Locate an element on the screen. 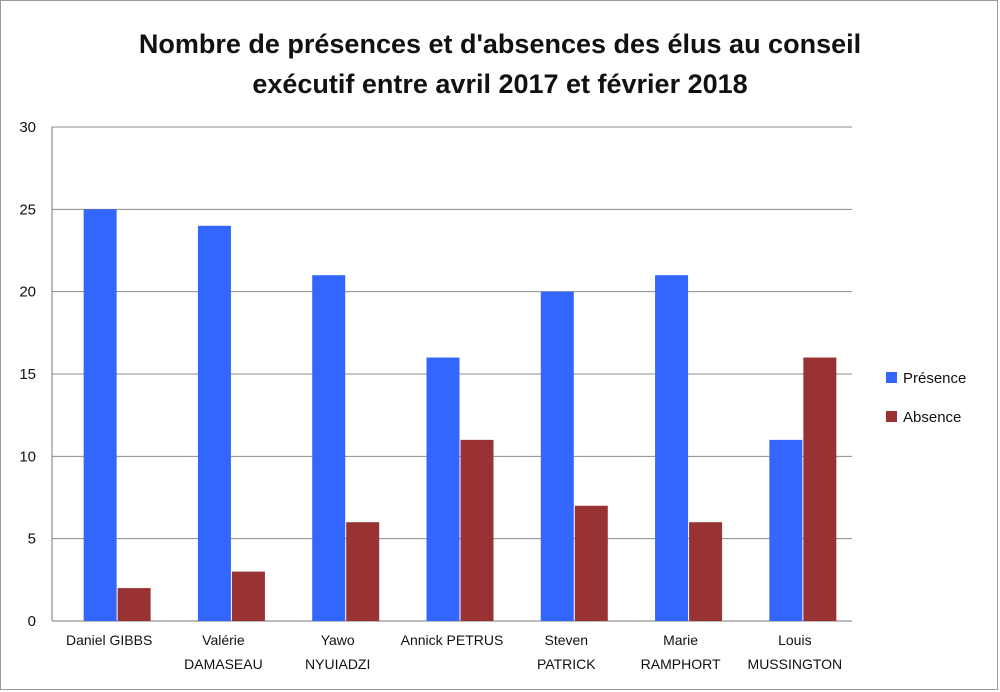 The height and width of the screenshot is (692, 1000). x-category-label: Yawo is located at coordinates (338, 640).